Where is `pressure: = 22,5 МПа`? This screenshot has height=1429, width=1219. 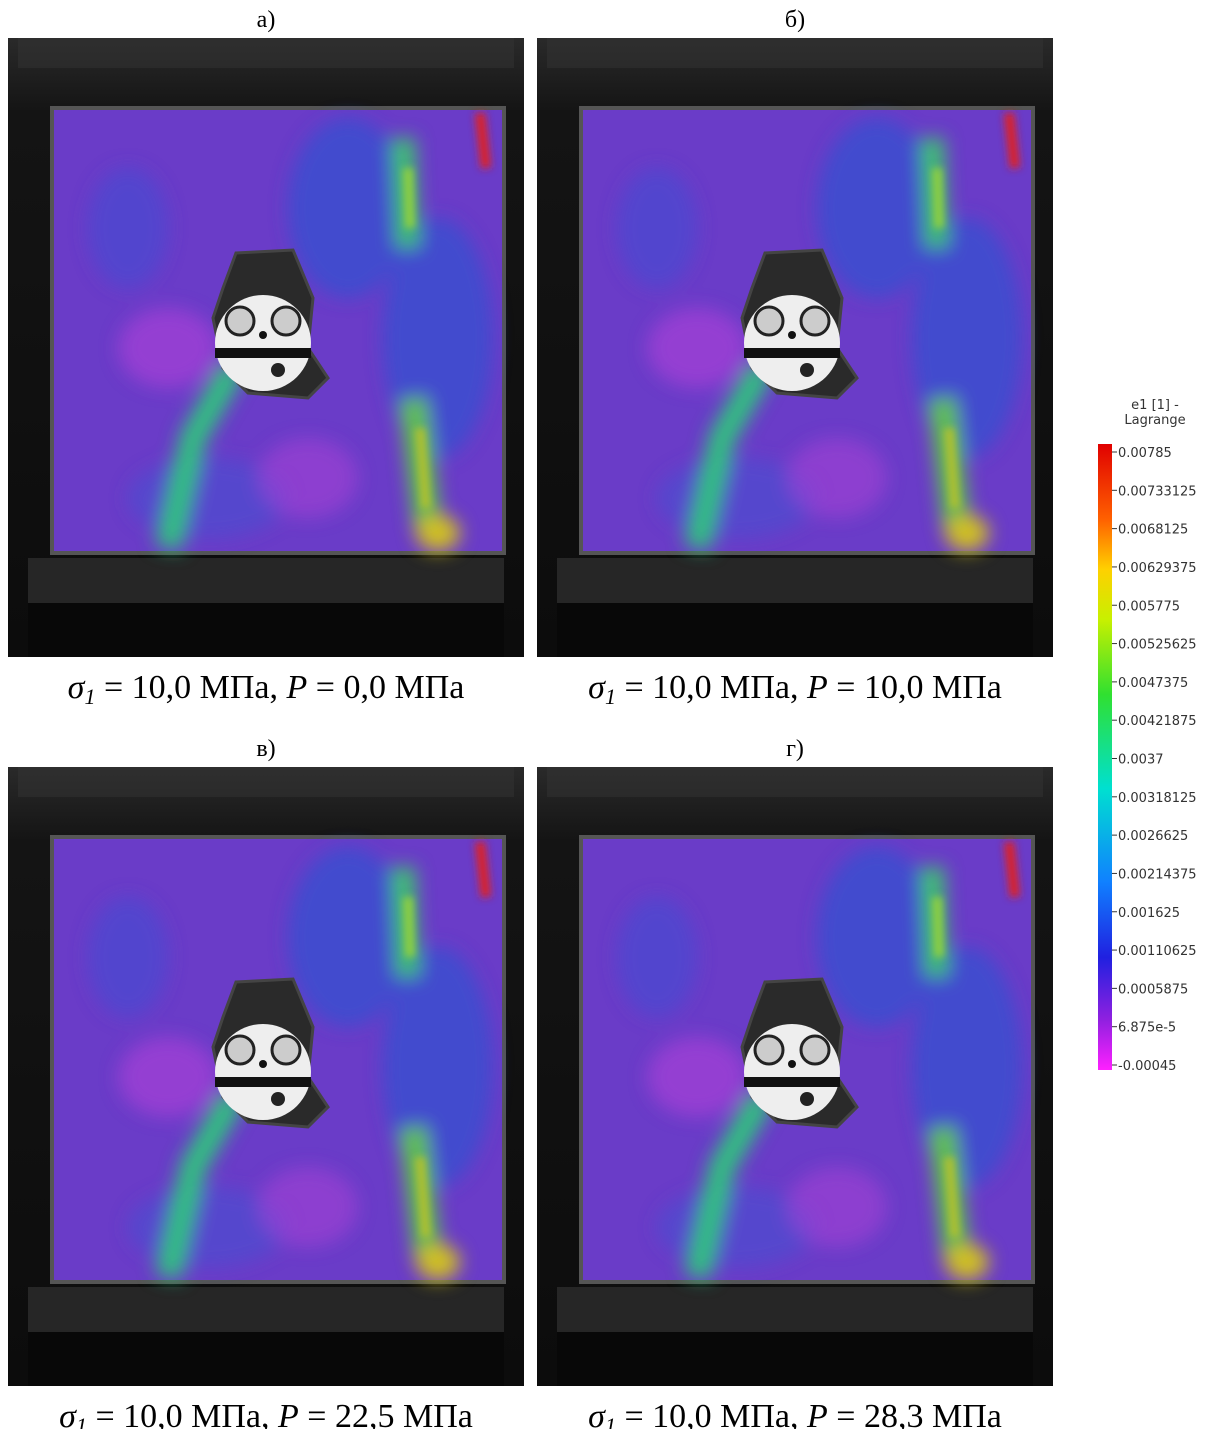
pressure: = 22,5 МПа is located at coordinates (386, 1413).